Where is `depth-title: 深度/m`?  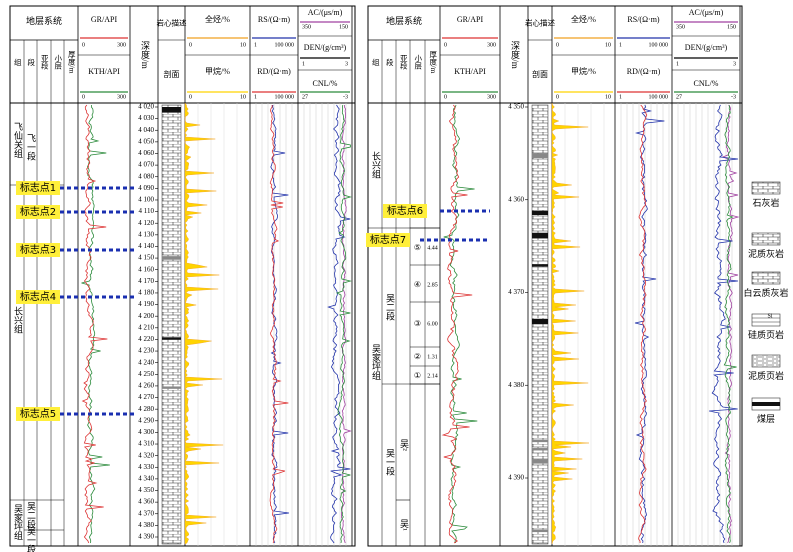
depth-title: 深度/m is located at coordinates (515, 55).